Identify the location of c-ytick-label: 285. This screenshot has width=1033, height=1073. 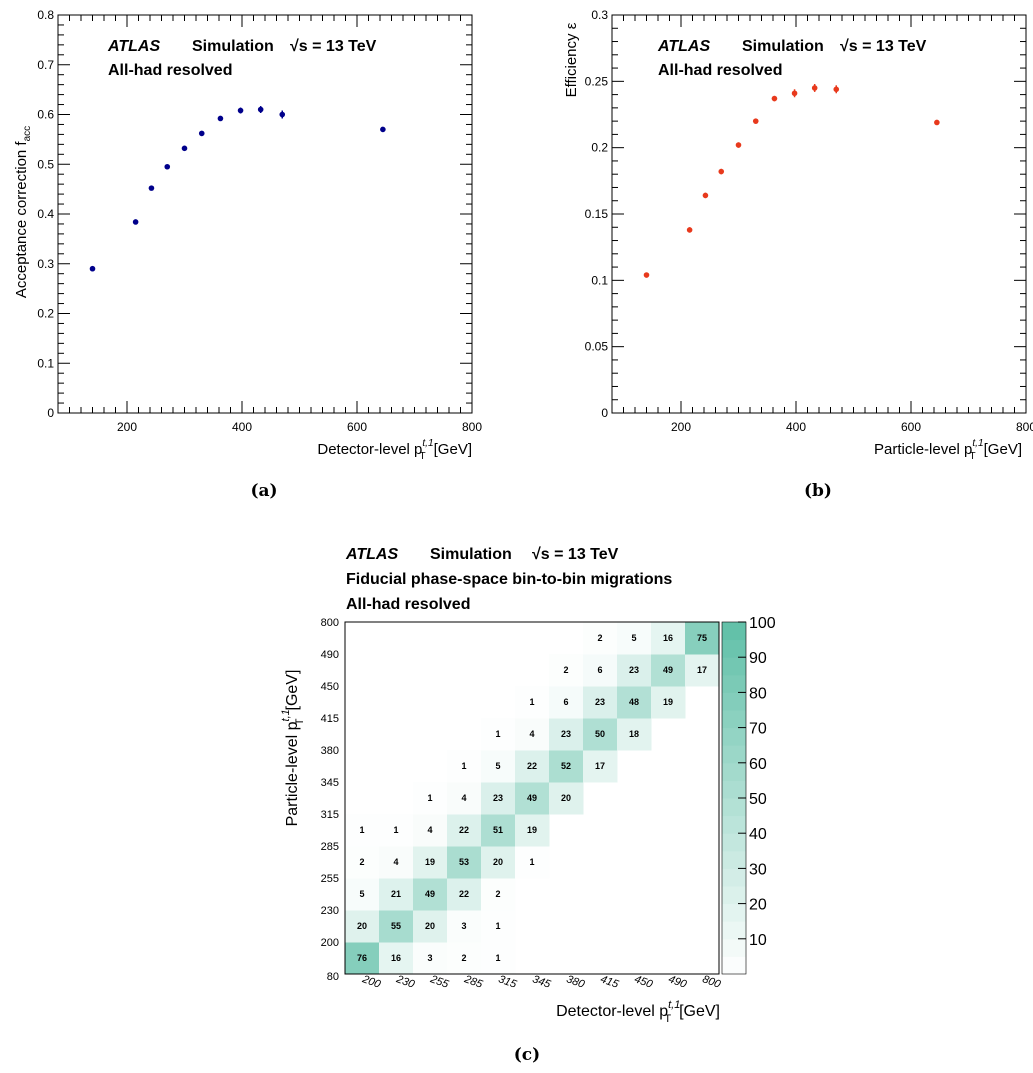
(330, 847).